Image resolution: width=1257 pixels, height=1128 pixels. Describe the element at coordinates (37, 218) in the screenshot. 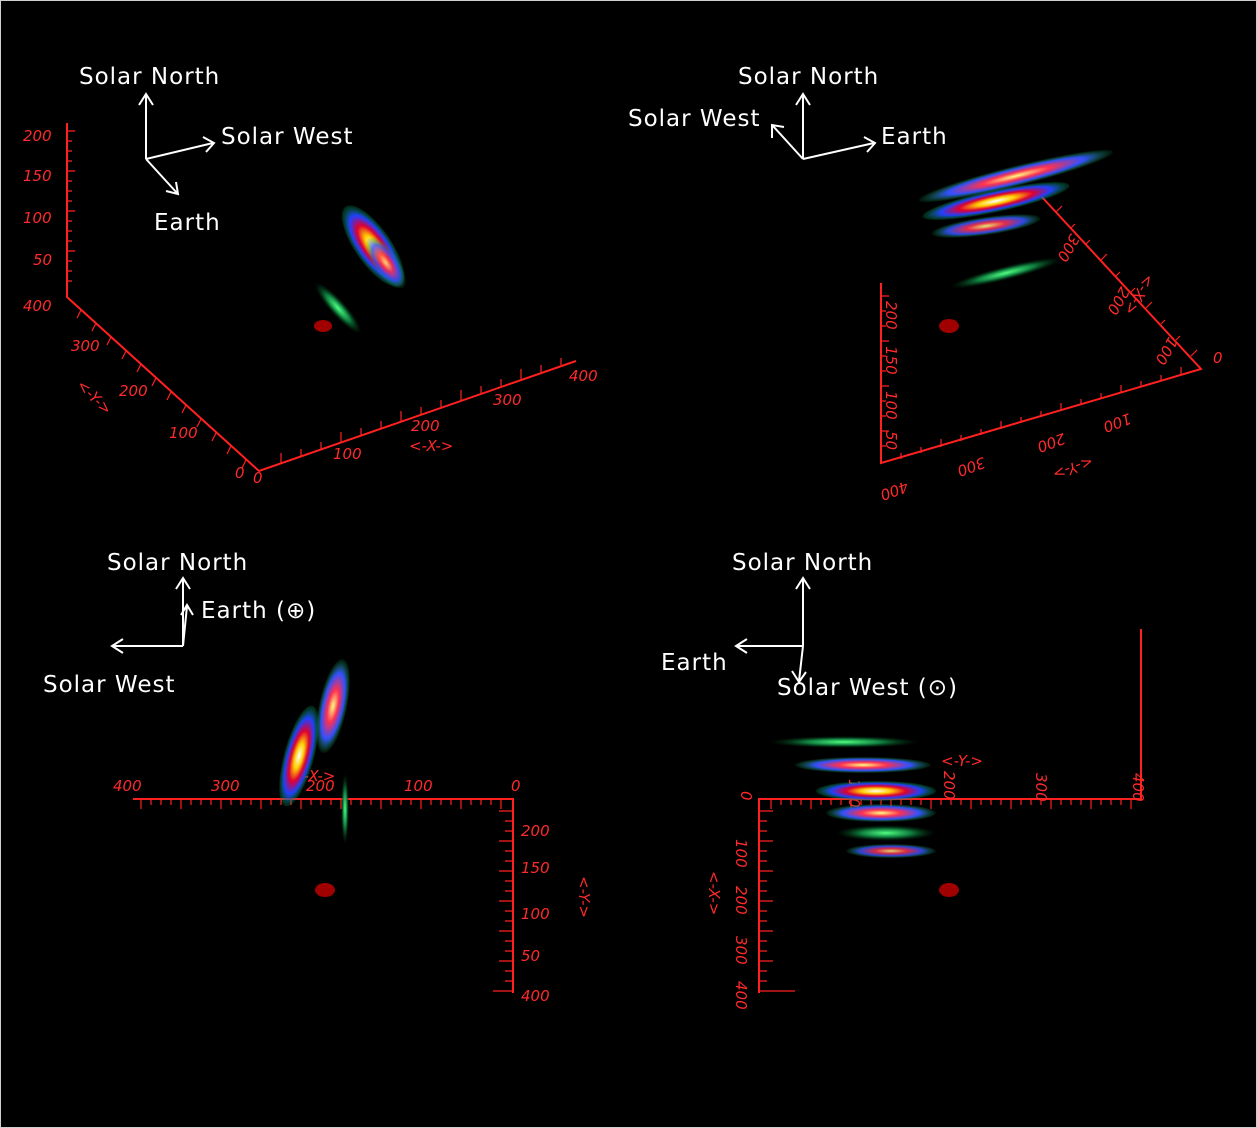

I see `z-tick-label: 100` at that location.